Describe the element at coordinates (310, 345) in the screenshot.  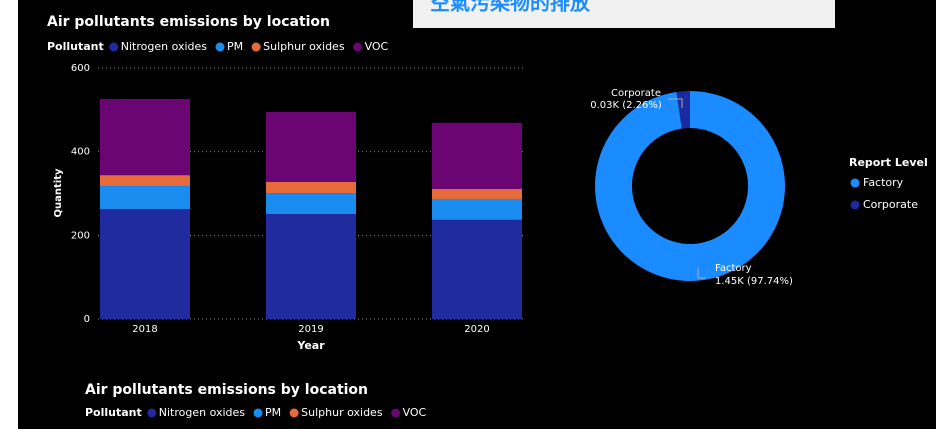
I see `x-axis-label: Year` at that location.